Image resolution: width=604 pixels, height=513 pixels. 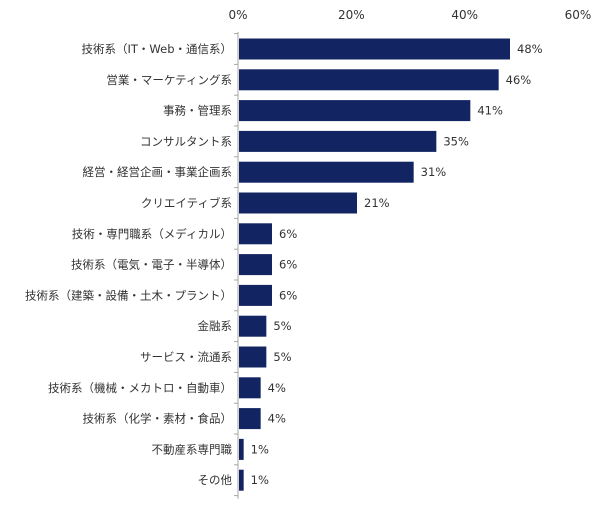 I want to click on category-label: 技術系（機械・メカトロ・自動車）, so click(x=140, y=388).